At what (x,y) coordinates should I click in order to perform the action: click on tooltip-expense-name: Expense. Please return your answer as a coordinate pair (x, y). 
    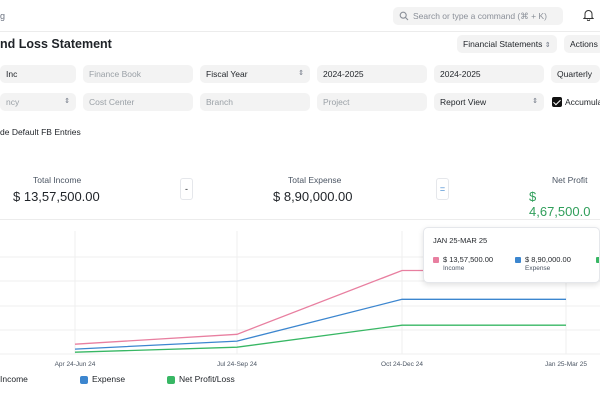
    Looking at the image, I should click on (538, 268).